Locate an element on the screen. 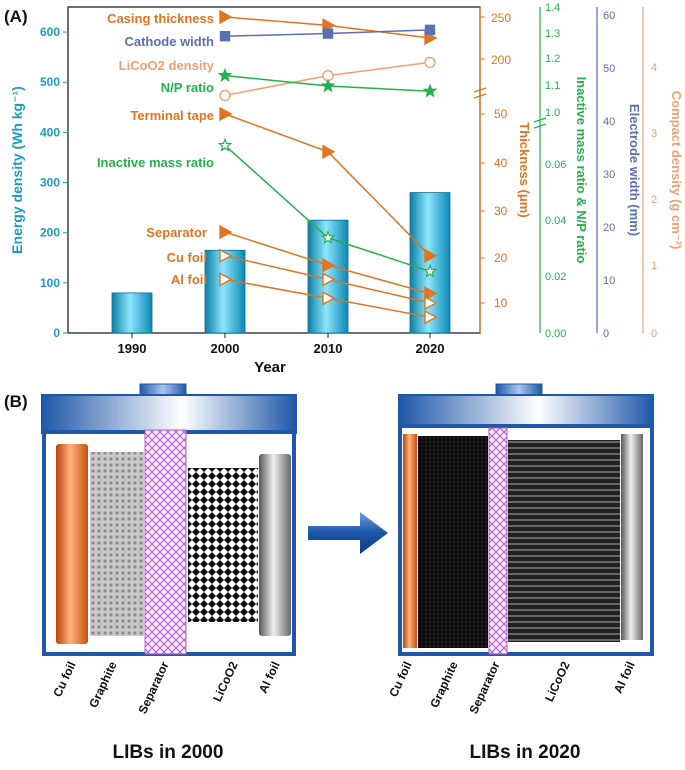 This screenshot has width=685, height=770. thickness-tick: 10 is located at coordinates (501, 303).